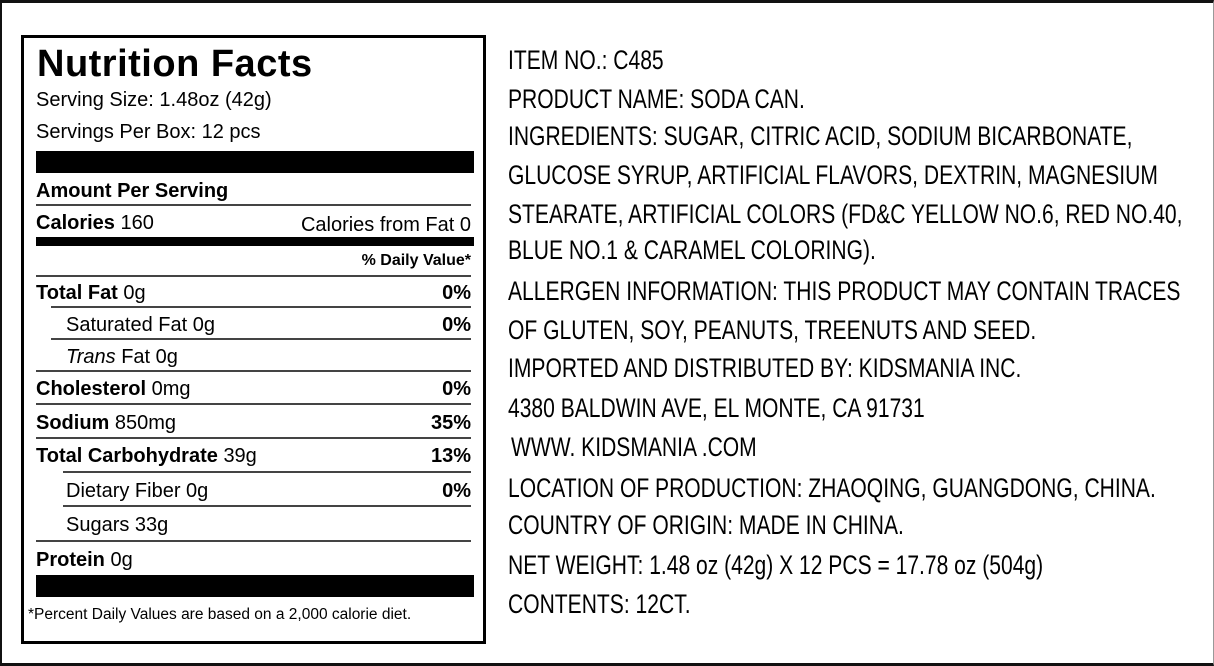 The image size is (1214, 666). I want to click on row-cholesterol: Cholesterol 0mg, so click(113, 389).